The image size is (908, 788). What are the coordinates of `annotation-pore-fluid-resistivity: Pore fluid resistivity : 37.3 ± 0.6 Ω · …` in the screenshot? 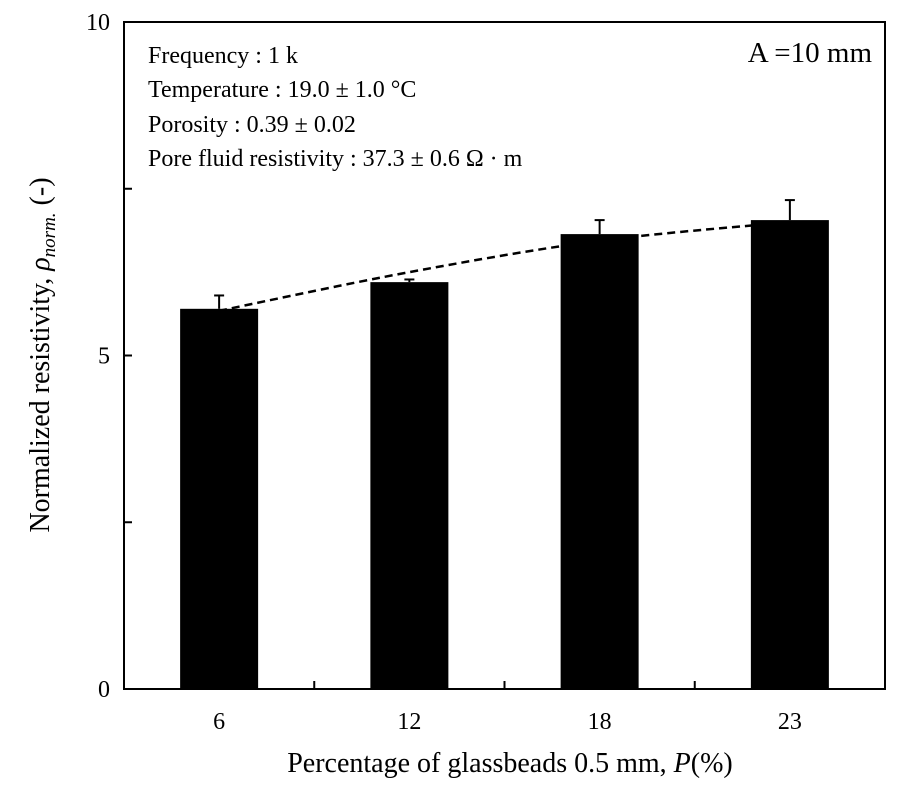 It's located at (335, 159).